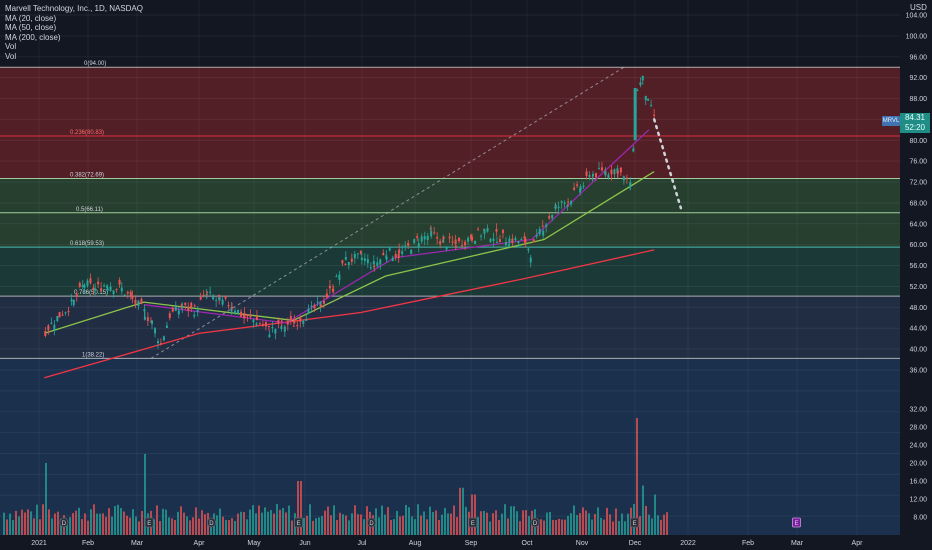 This screenshot has height=550, width=932. I want to click on price-tick-label: 76.00, so click(918, 162).